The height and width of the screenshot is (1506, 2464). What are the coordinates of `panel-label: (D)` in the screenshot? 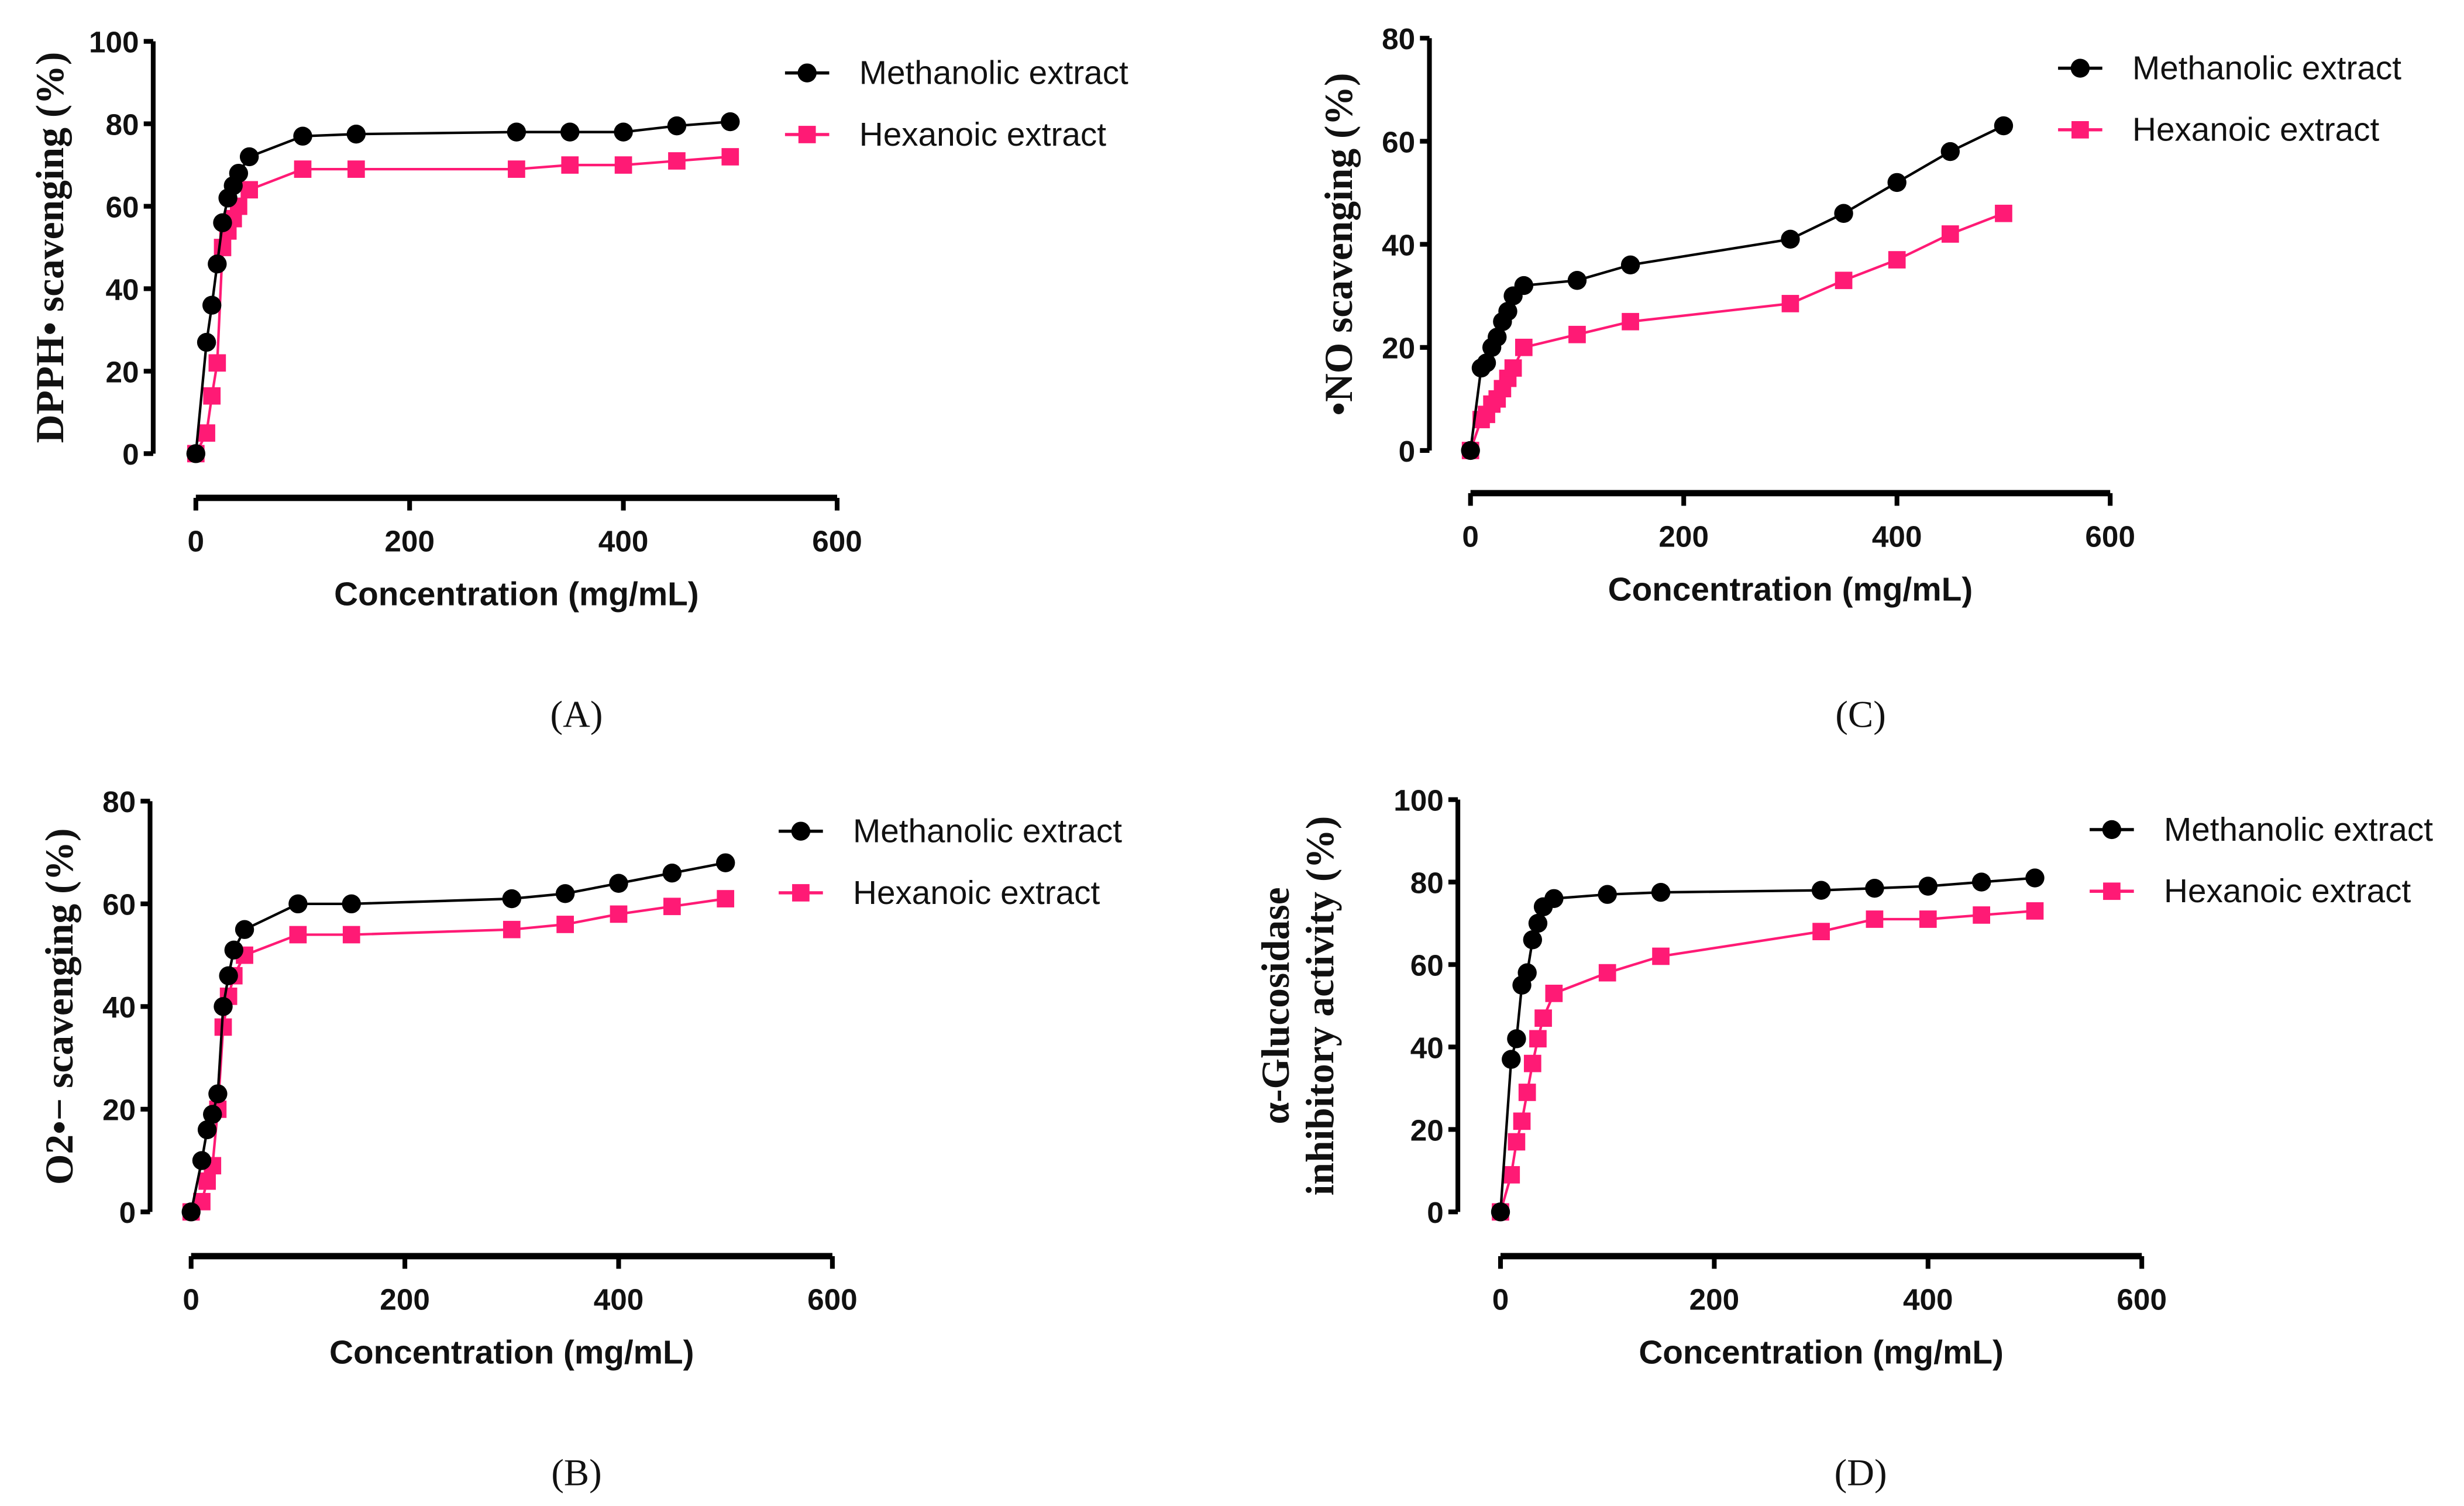 It's located at (1861, 1473).